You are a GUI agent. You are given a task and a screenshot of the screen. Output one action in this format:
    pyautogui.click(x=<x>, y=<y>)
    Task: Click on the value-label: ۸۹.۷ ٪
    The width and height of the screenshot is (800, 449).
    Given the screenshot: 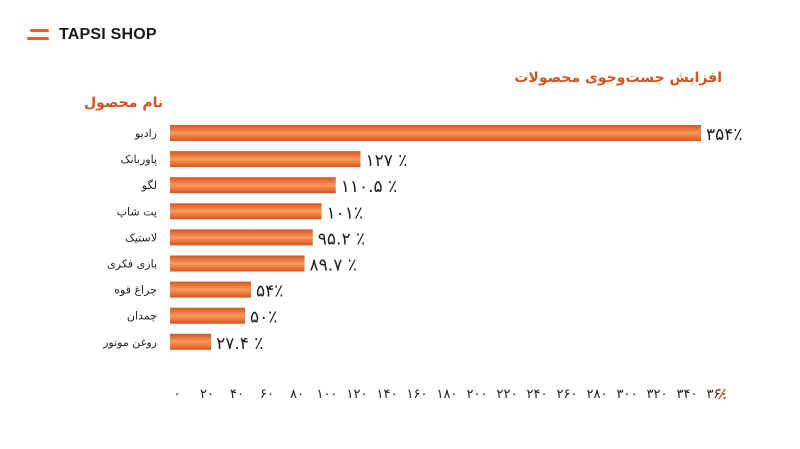 What is the action you would take?
    pyautogui.click(x=333, y=266)
    